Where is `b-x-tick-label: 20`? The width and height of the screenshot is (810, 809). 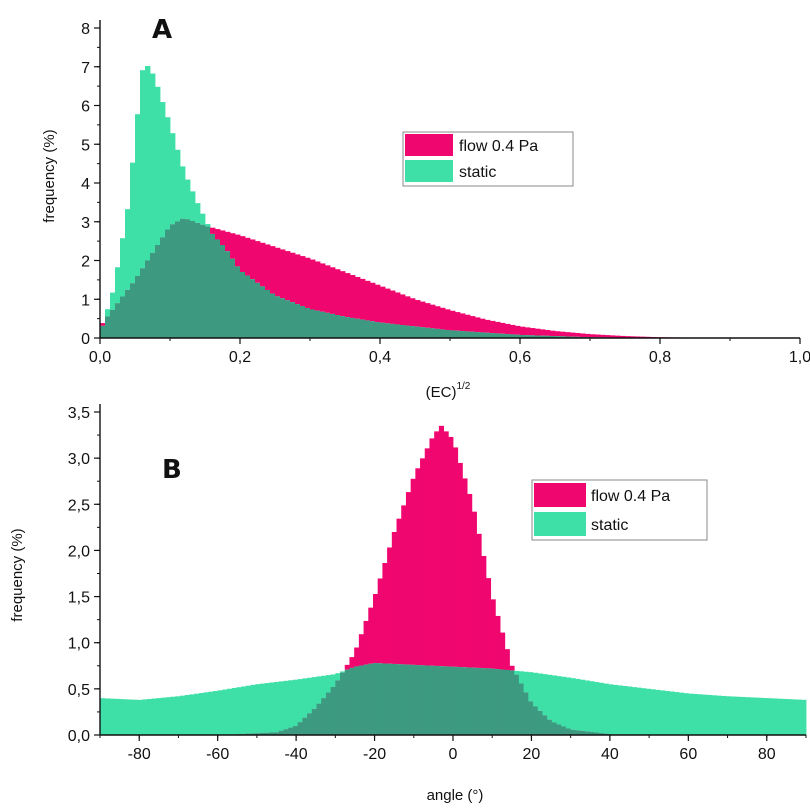
b-x-tick-label: 20 is located at coordinates (532, 754).